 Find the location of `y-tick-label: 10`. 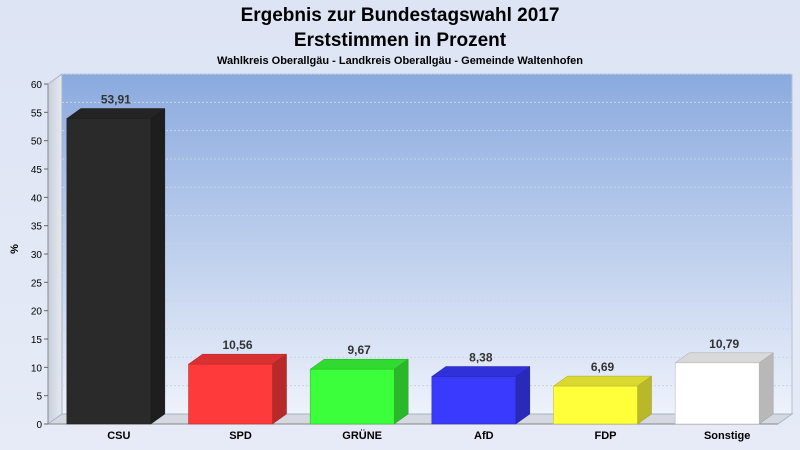

y-tick-label: 10 is located at coordinates (37, 368).